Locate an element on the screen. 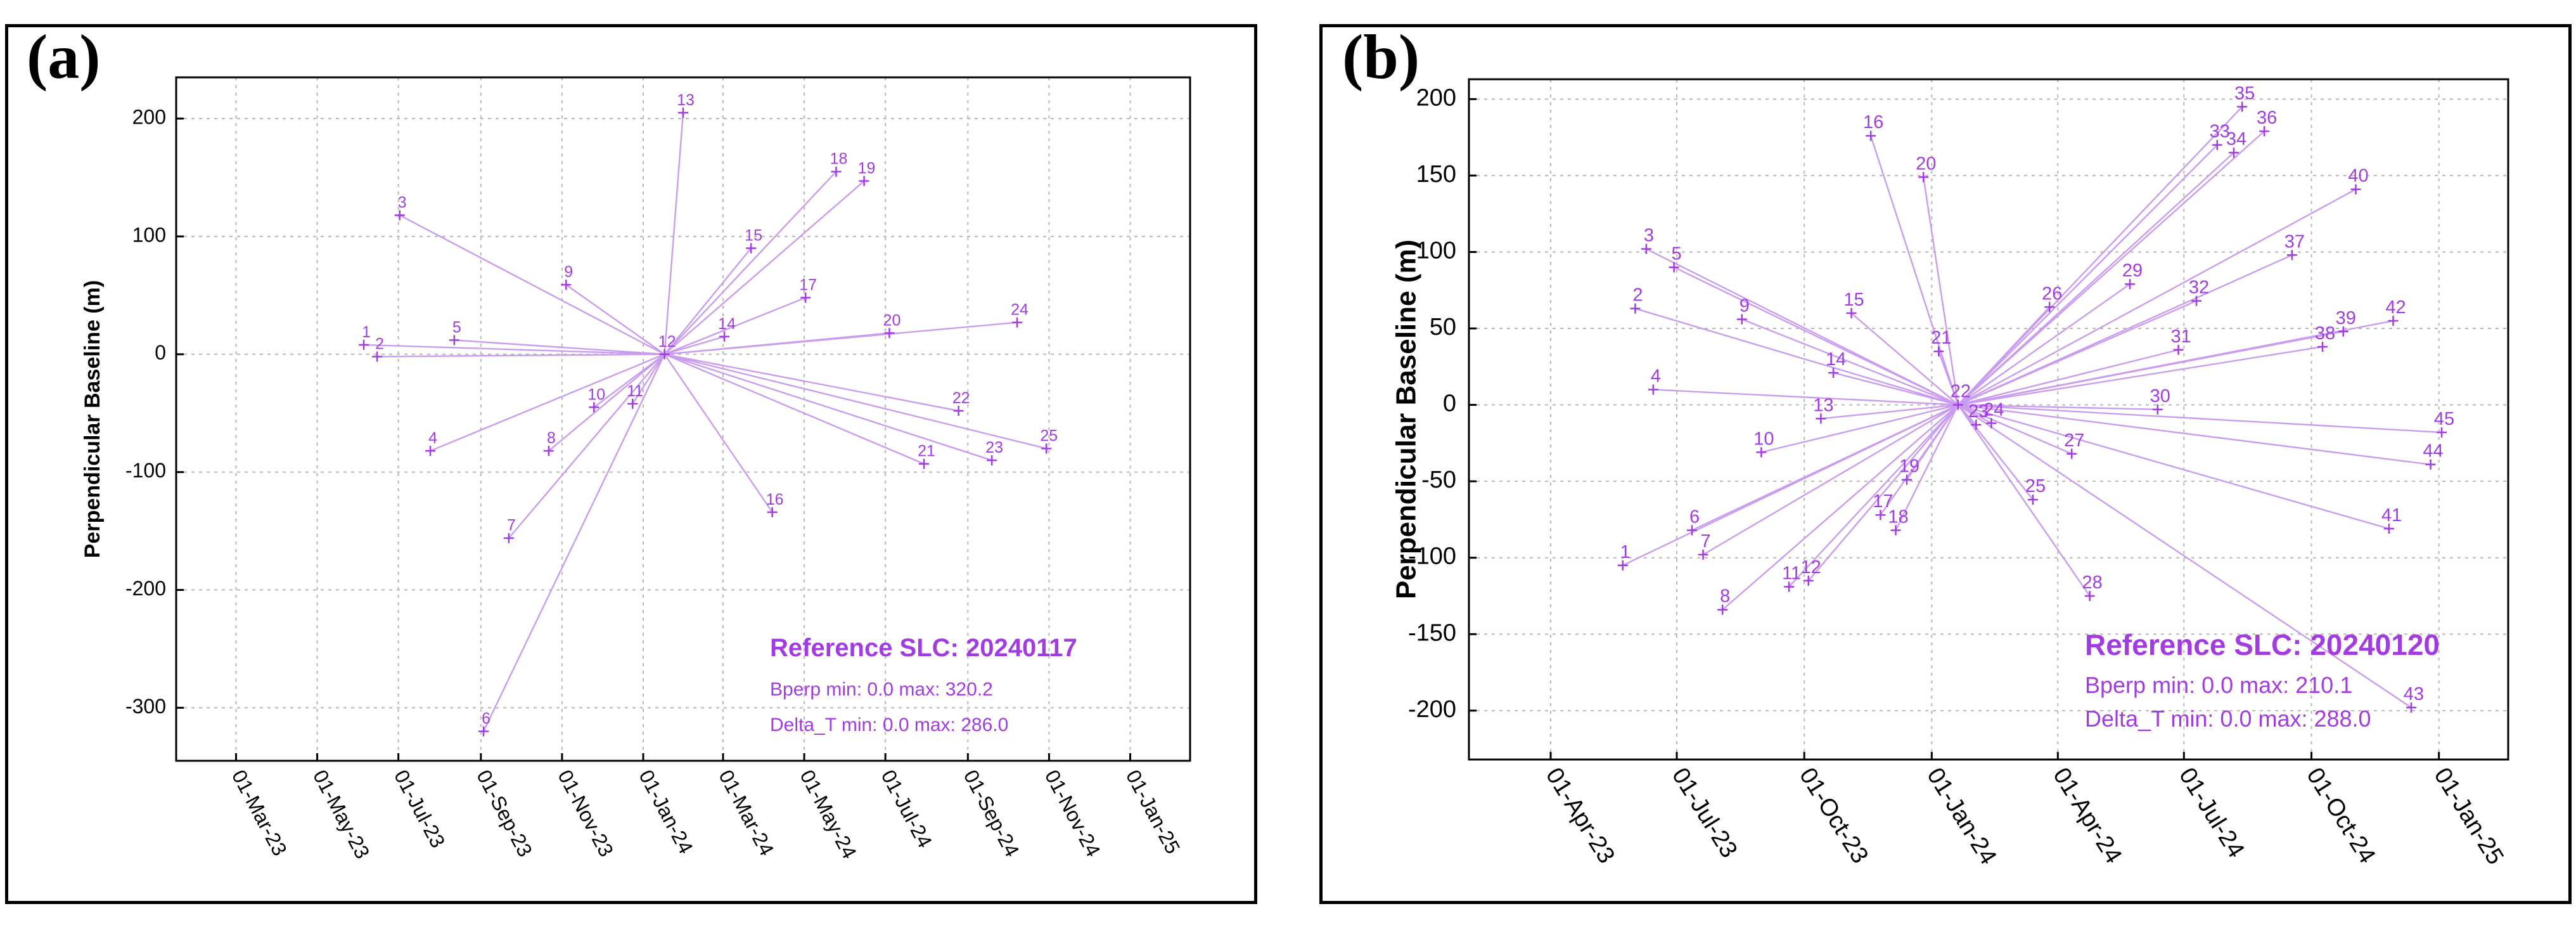 The image size is (2576, 925). chart-b-acquisition-label: 4 is located at coordinates (1656, 376).